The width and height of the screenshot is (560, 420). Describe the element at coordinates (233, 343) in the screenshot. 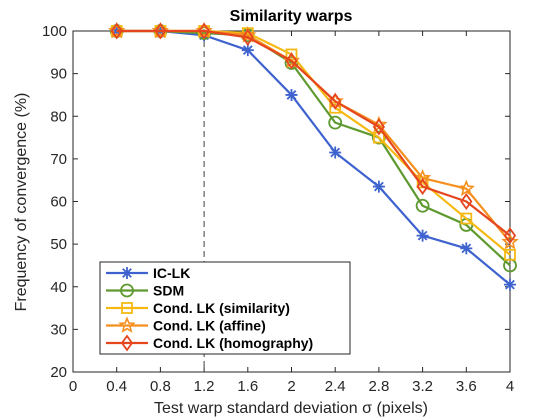

I see `legend-label: Cond. LK (homography)` at that location.